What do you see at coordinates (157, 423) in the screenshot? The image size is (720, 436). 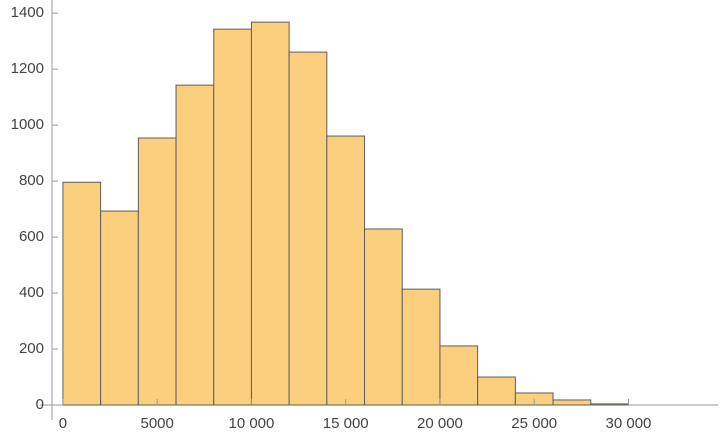 I see `x-tick-label: 5000` at bounding box center [157, 423].